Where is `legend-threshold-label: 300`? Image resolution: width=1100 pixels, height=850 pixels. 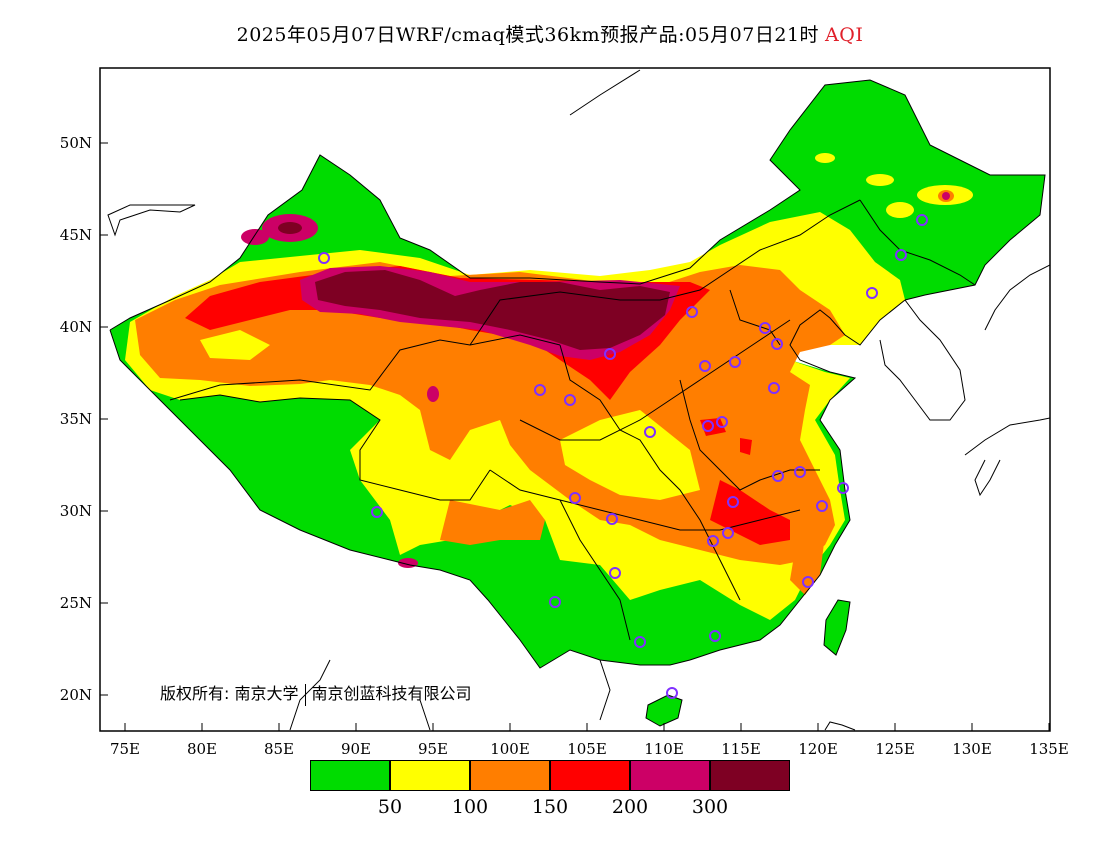 legend-threshold-label: 300 is located at coordinates (710, 807).